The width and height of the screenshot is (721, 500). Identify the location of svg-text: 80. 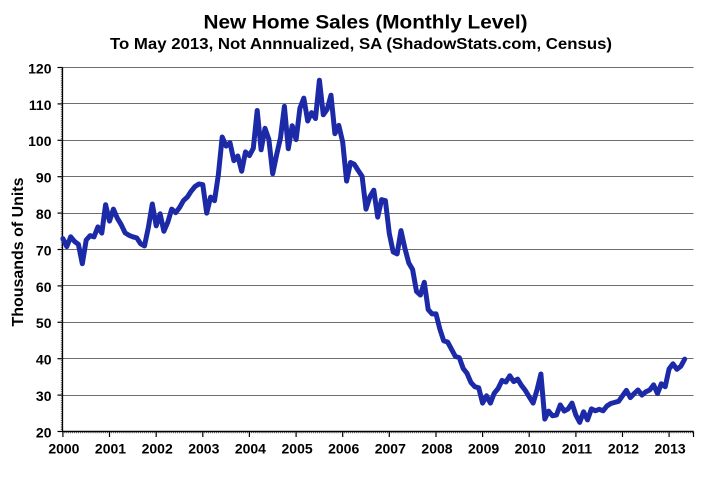
(44, 214).